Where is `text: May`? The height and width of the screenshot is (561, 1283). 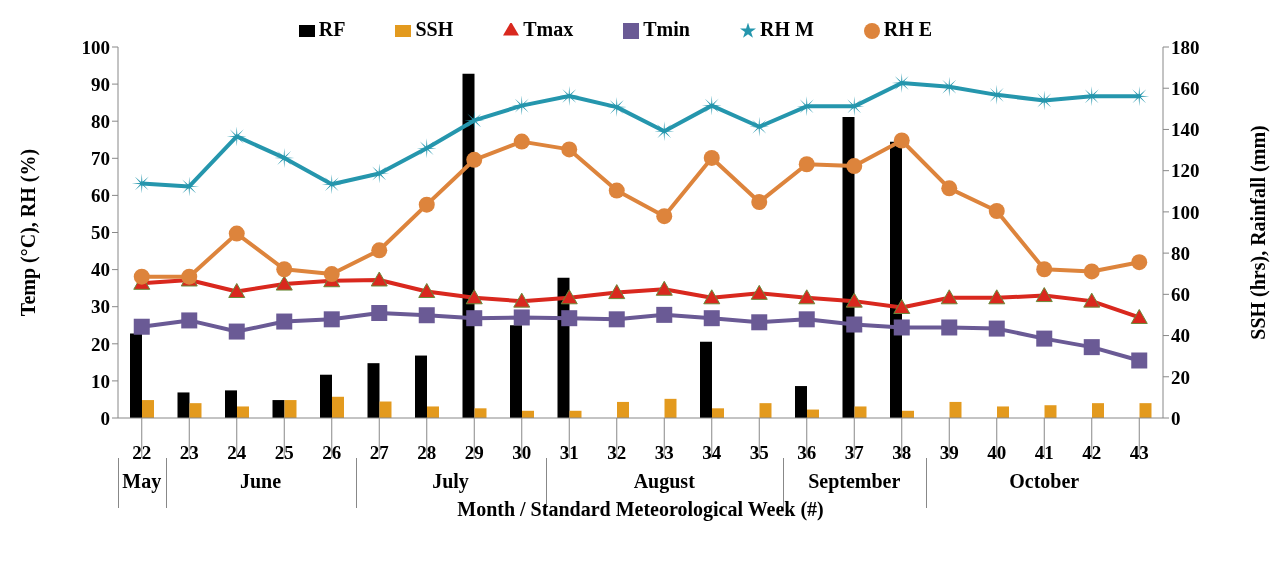
text: May is located at coordinates (142, 481).